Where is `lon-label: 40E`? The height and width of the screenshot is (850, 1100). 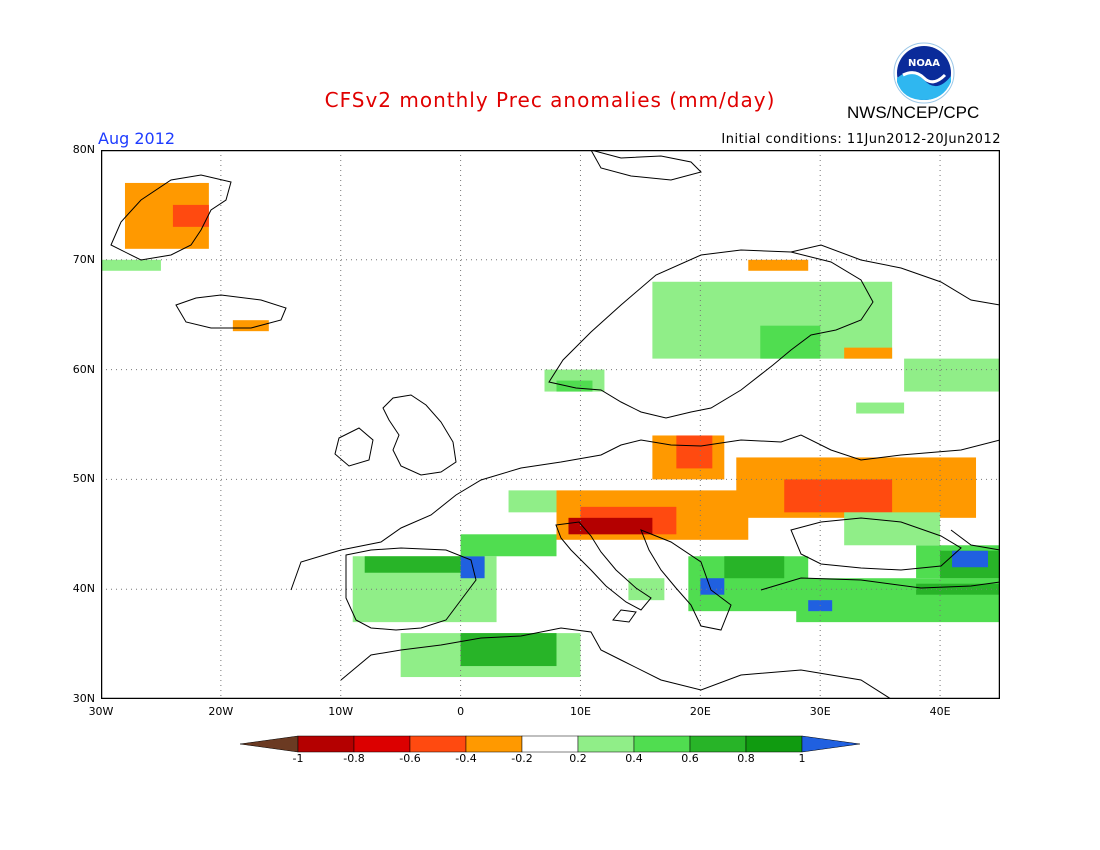 lon-label: 40E is located at coordinates (940, 711).